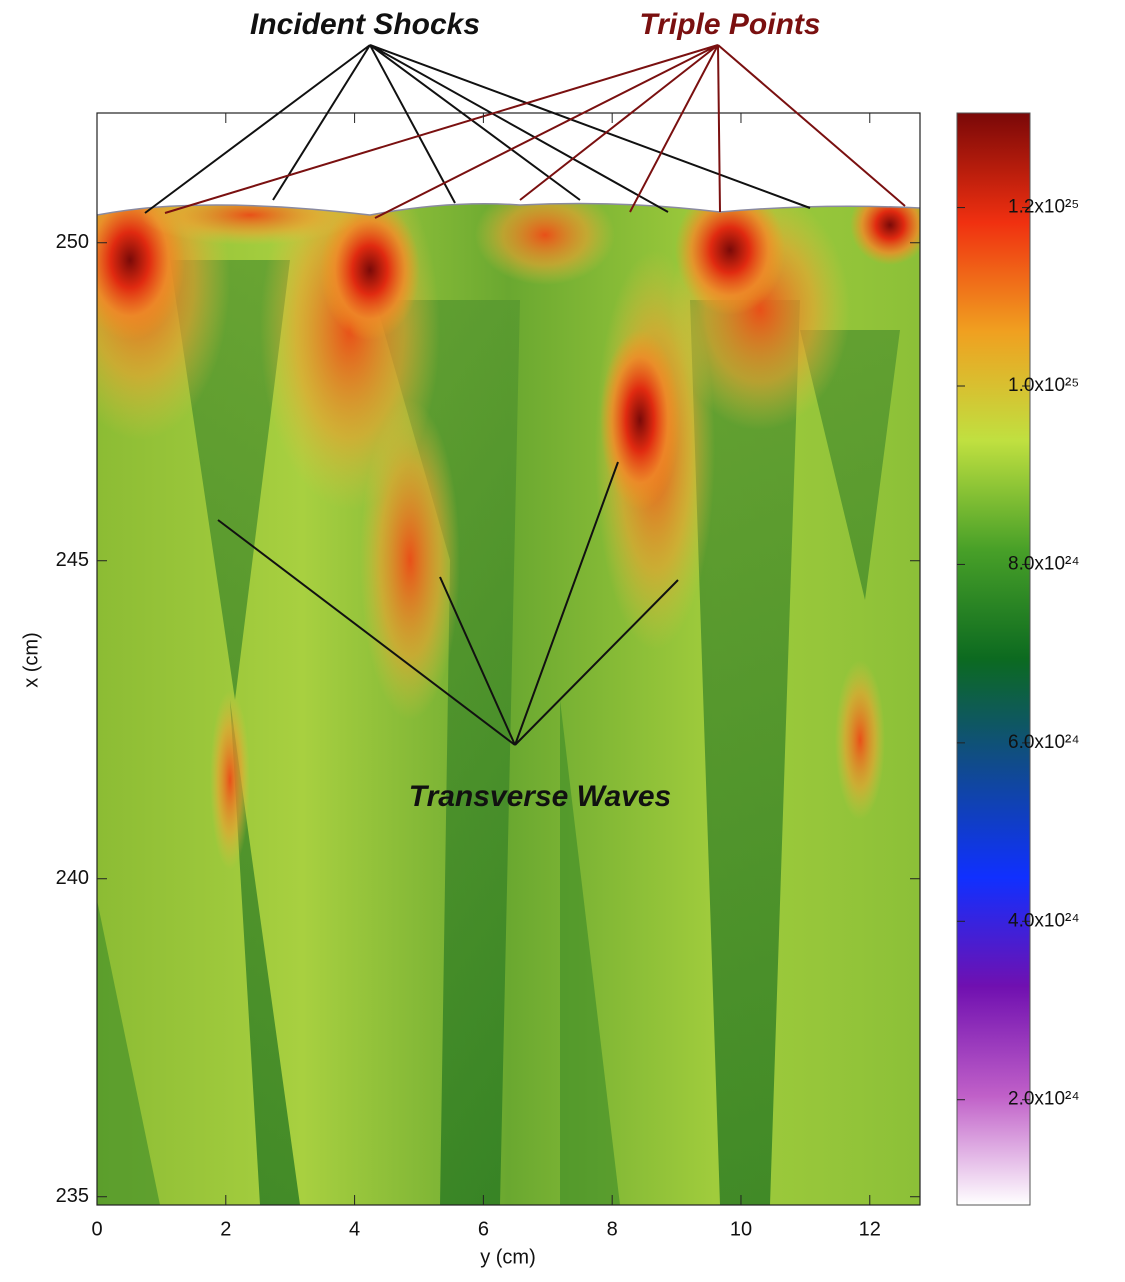 The width and height of the screenshot is (1125, 1282). What do you see at coordinates (729, 24) in the screenshot?
I see `annotation: Triple Points` at bounding box center [729, 24].